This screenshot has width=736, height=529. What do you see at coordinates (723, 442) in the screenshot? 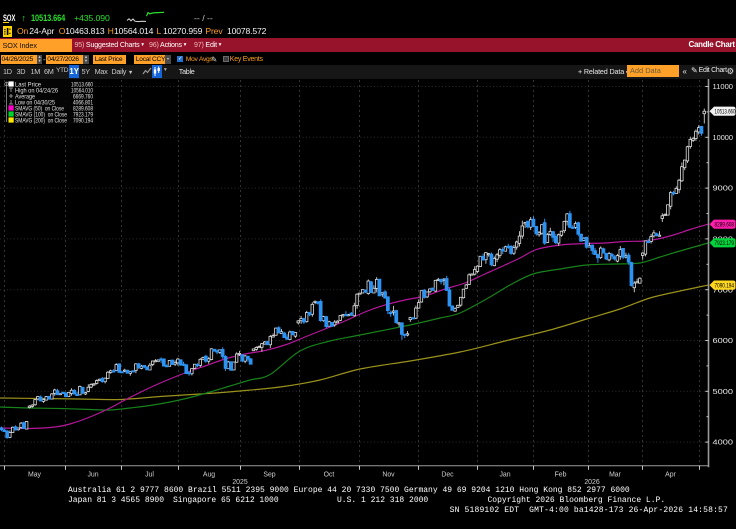
I see `svg-text: 4000` at bounding box center [723, 442].